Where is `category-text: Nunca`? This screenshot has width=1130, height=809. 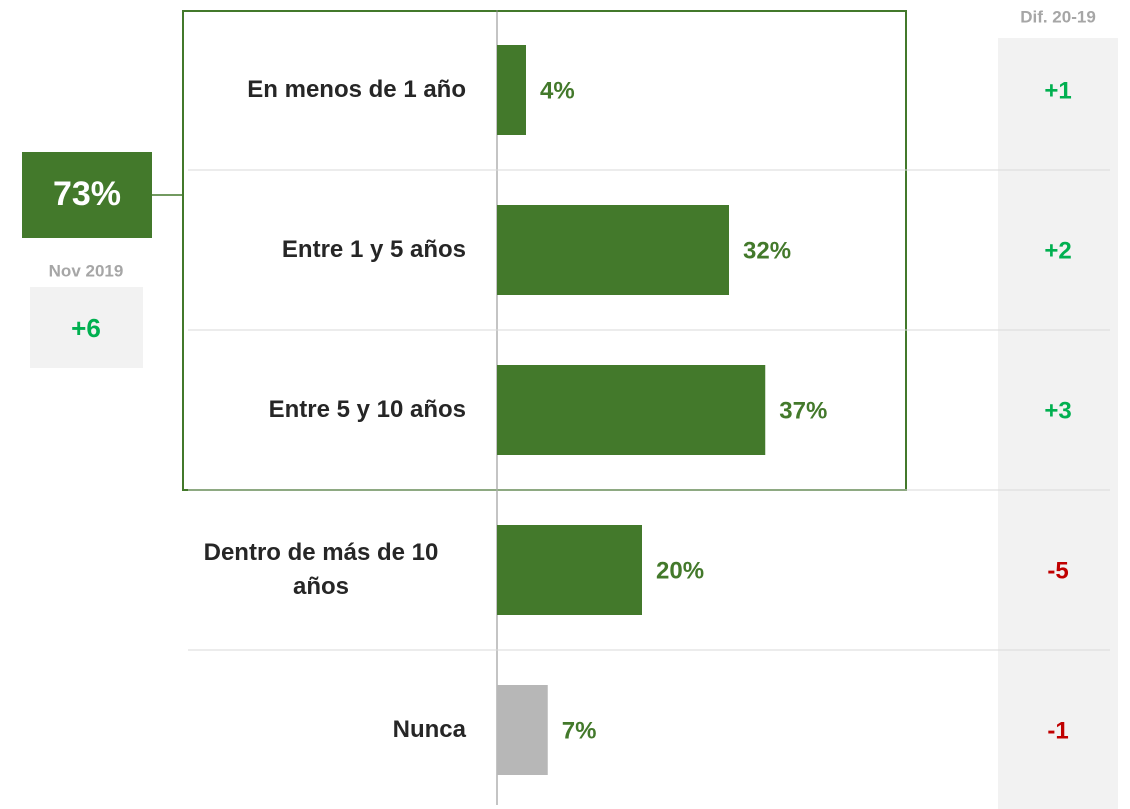
category-text: Nunca is located at coordinates (429, 729).